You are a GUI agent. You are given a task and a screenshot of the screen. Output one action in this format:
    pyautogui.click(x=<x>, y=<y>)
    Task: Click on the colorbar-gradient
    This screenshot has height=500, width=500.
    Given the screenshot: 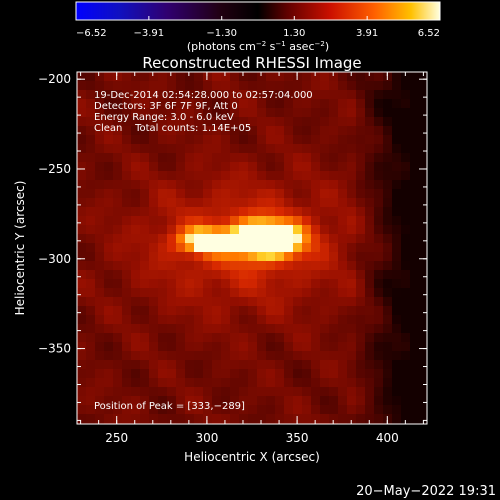 What is the action you would take?
    pyautogui.click(x=258, y=11)
    